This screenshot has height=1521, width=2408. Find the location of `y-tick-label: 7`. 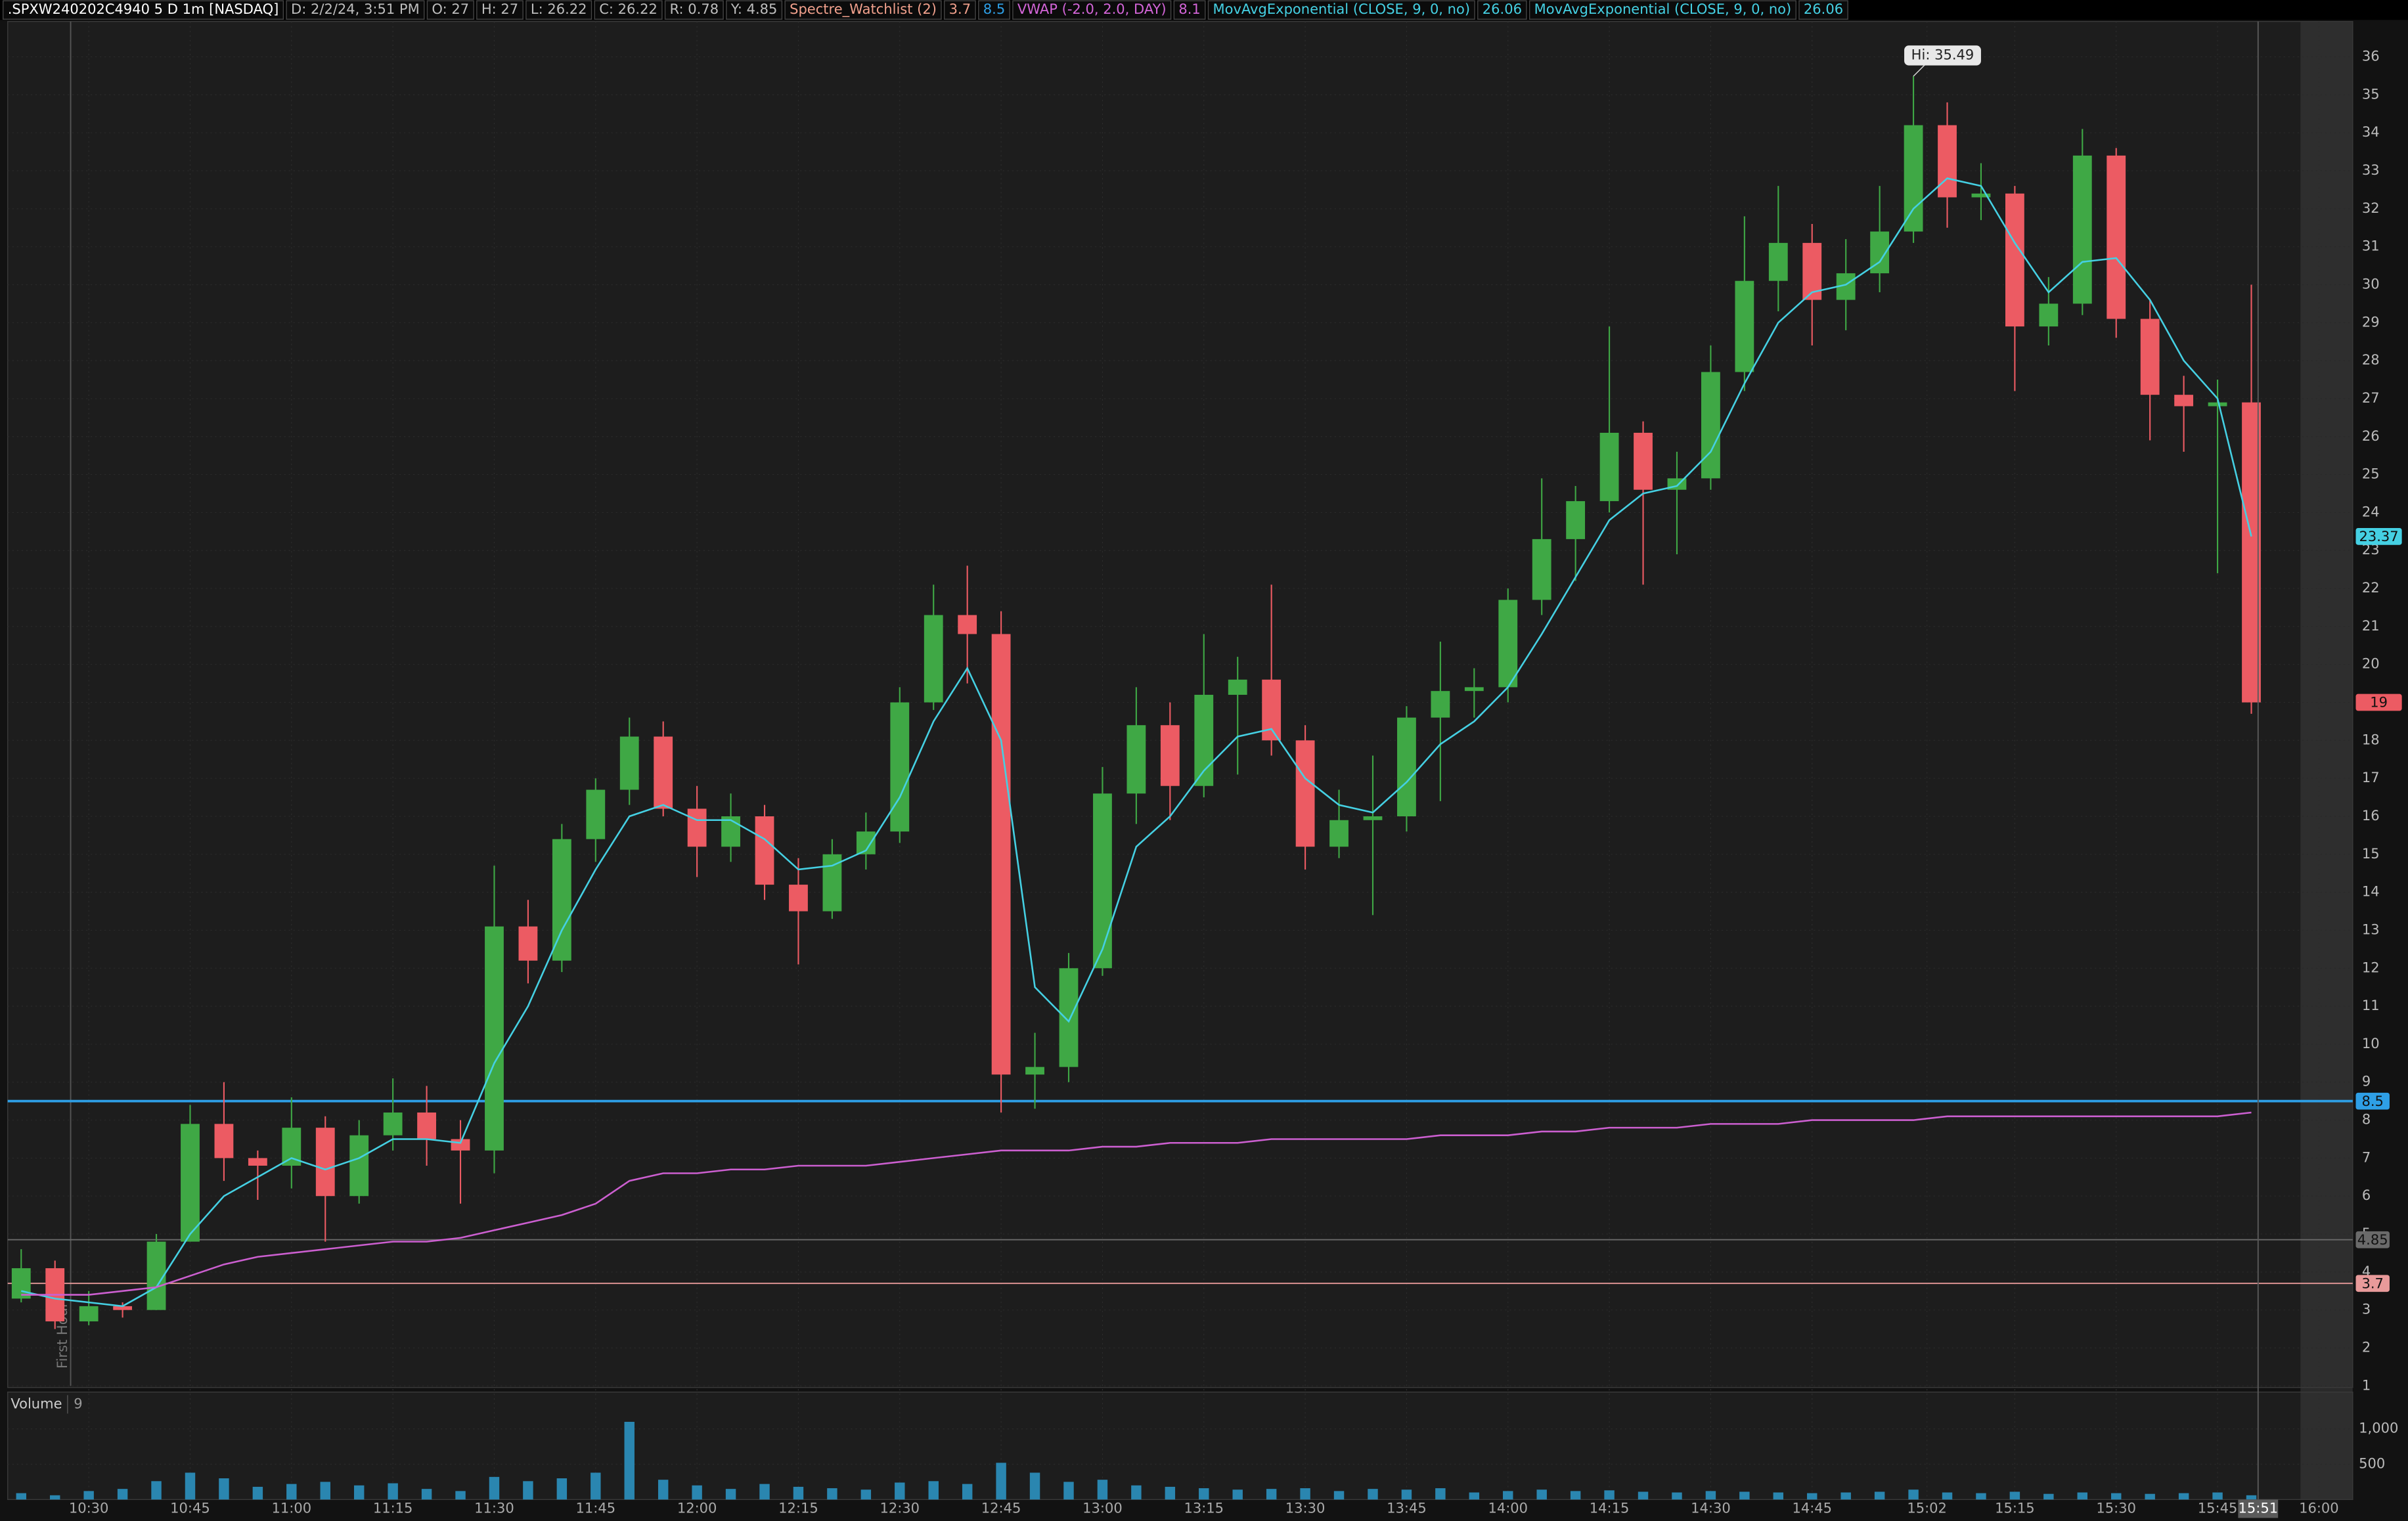

y-tick-label: 7 is located at coordinates (2366, 1157).